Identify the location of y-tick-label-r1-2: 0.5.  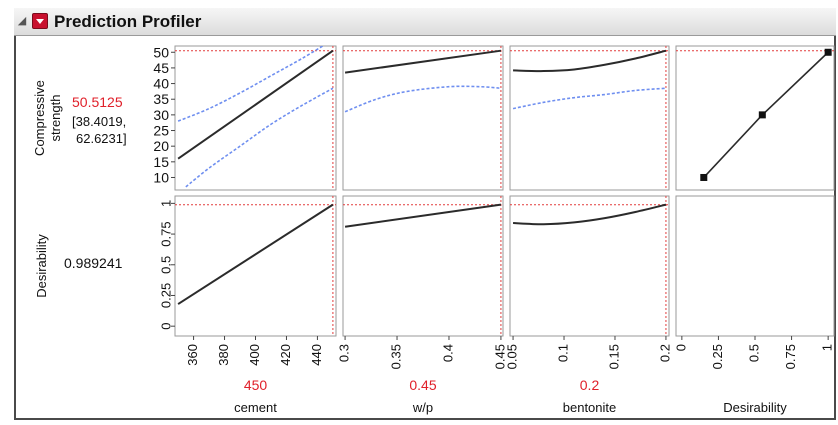
(165, 265).